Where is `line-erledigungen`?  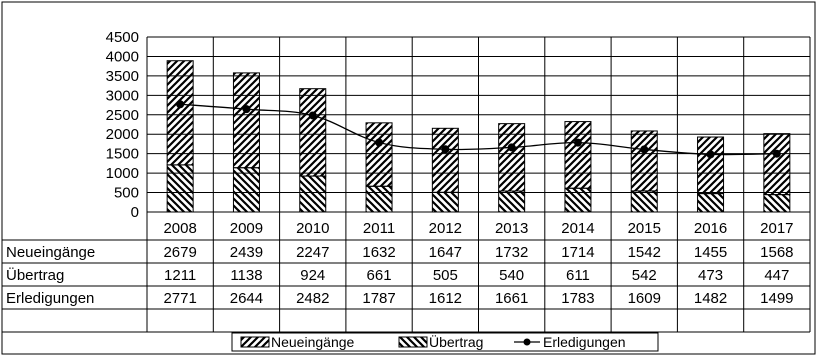 line-erledigungen is located at coordinates (478, 129).